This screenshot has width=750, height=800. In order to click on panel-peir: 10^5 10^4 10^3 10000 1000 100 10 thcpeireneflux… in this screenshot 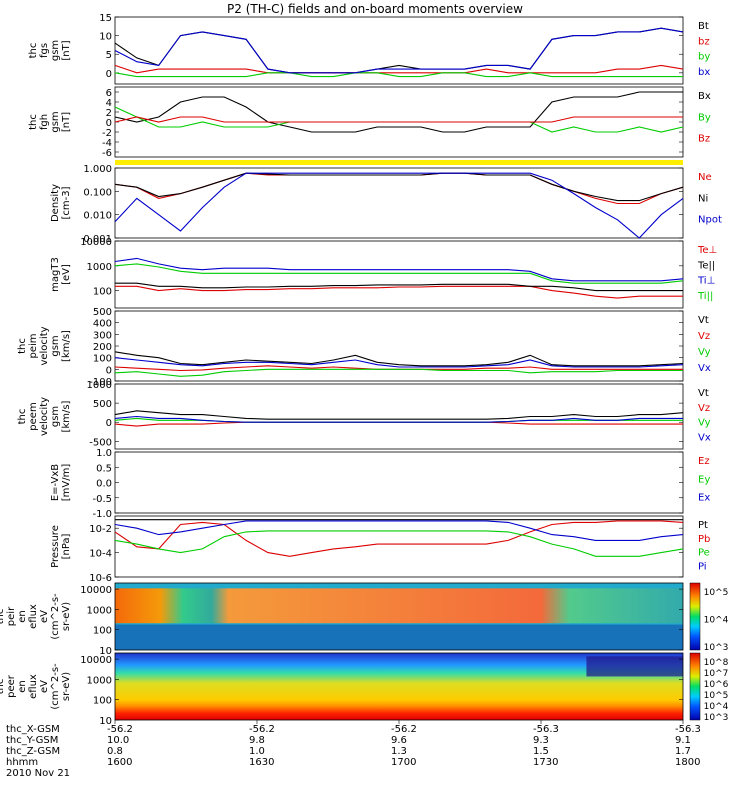, I will do `click(364, 619)`.